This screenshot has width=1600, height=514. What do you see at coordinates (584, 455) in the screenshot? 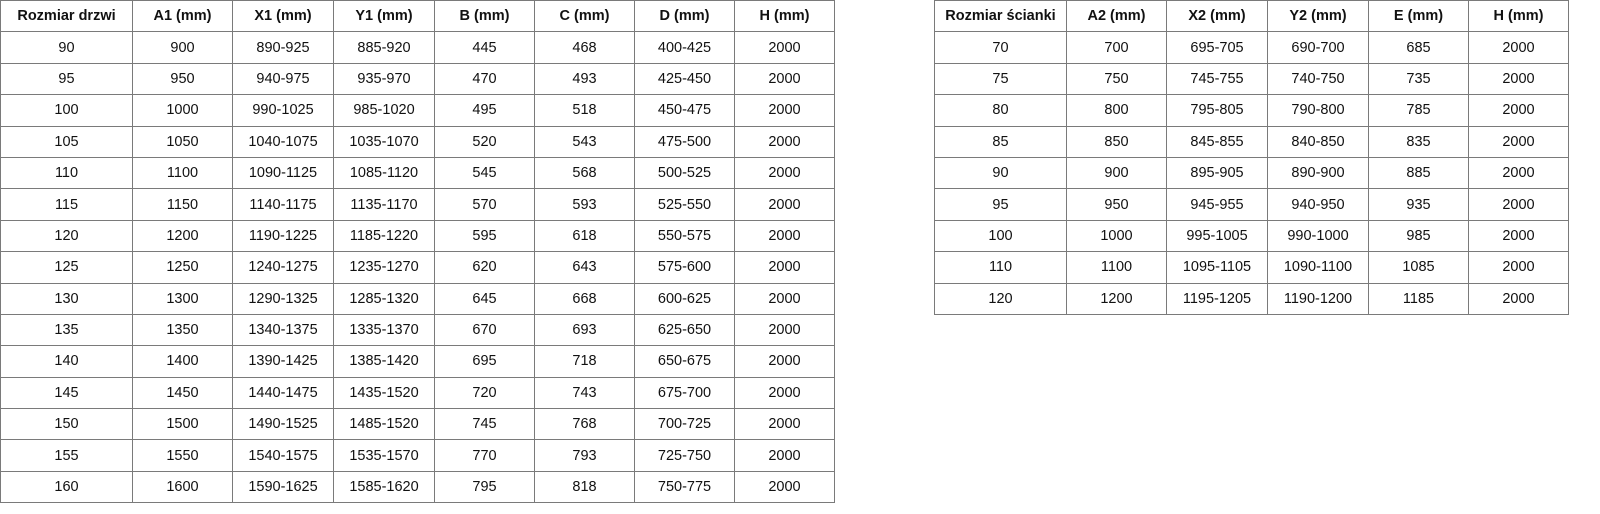
I see `table-cell: 793` at bounding box center [584, 455].